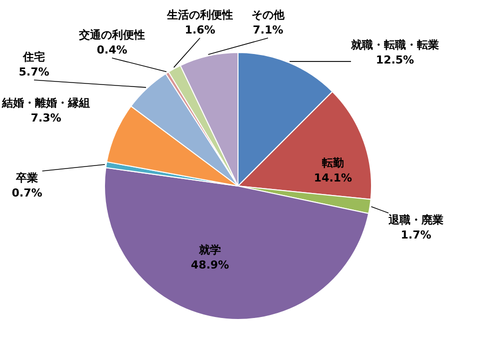 Image resolution: width=487 pixels, height=341 pixels. Describe the element at coordinates (269, 15) in the screenshot. I see `slice-label: その他` at that location.